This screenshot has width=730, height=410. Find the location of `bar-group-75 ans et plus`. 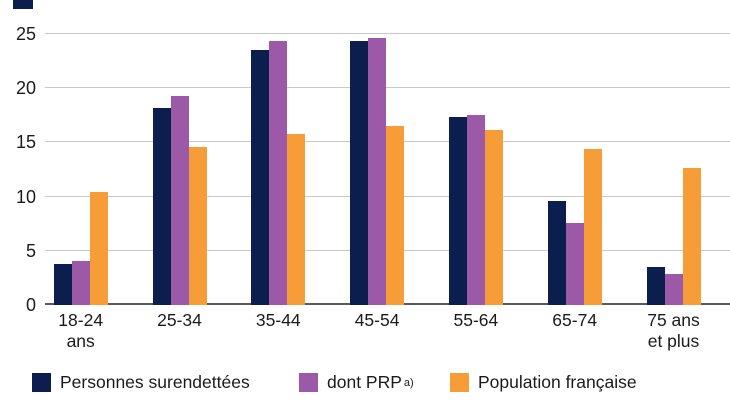

bar-group-75 ans et plus is located at coordinates (673, 236).